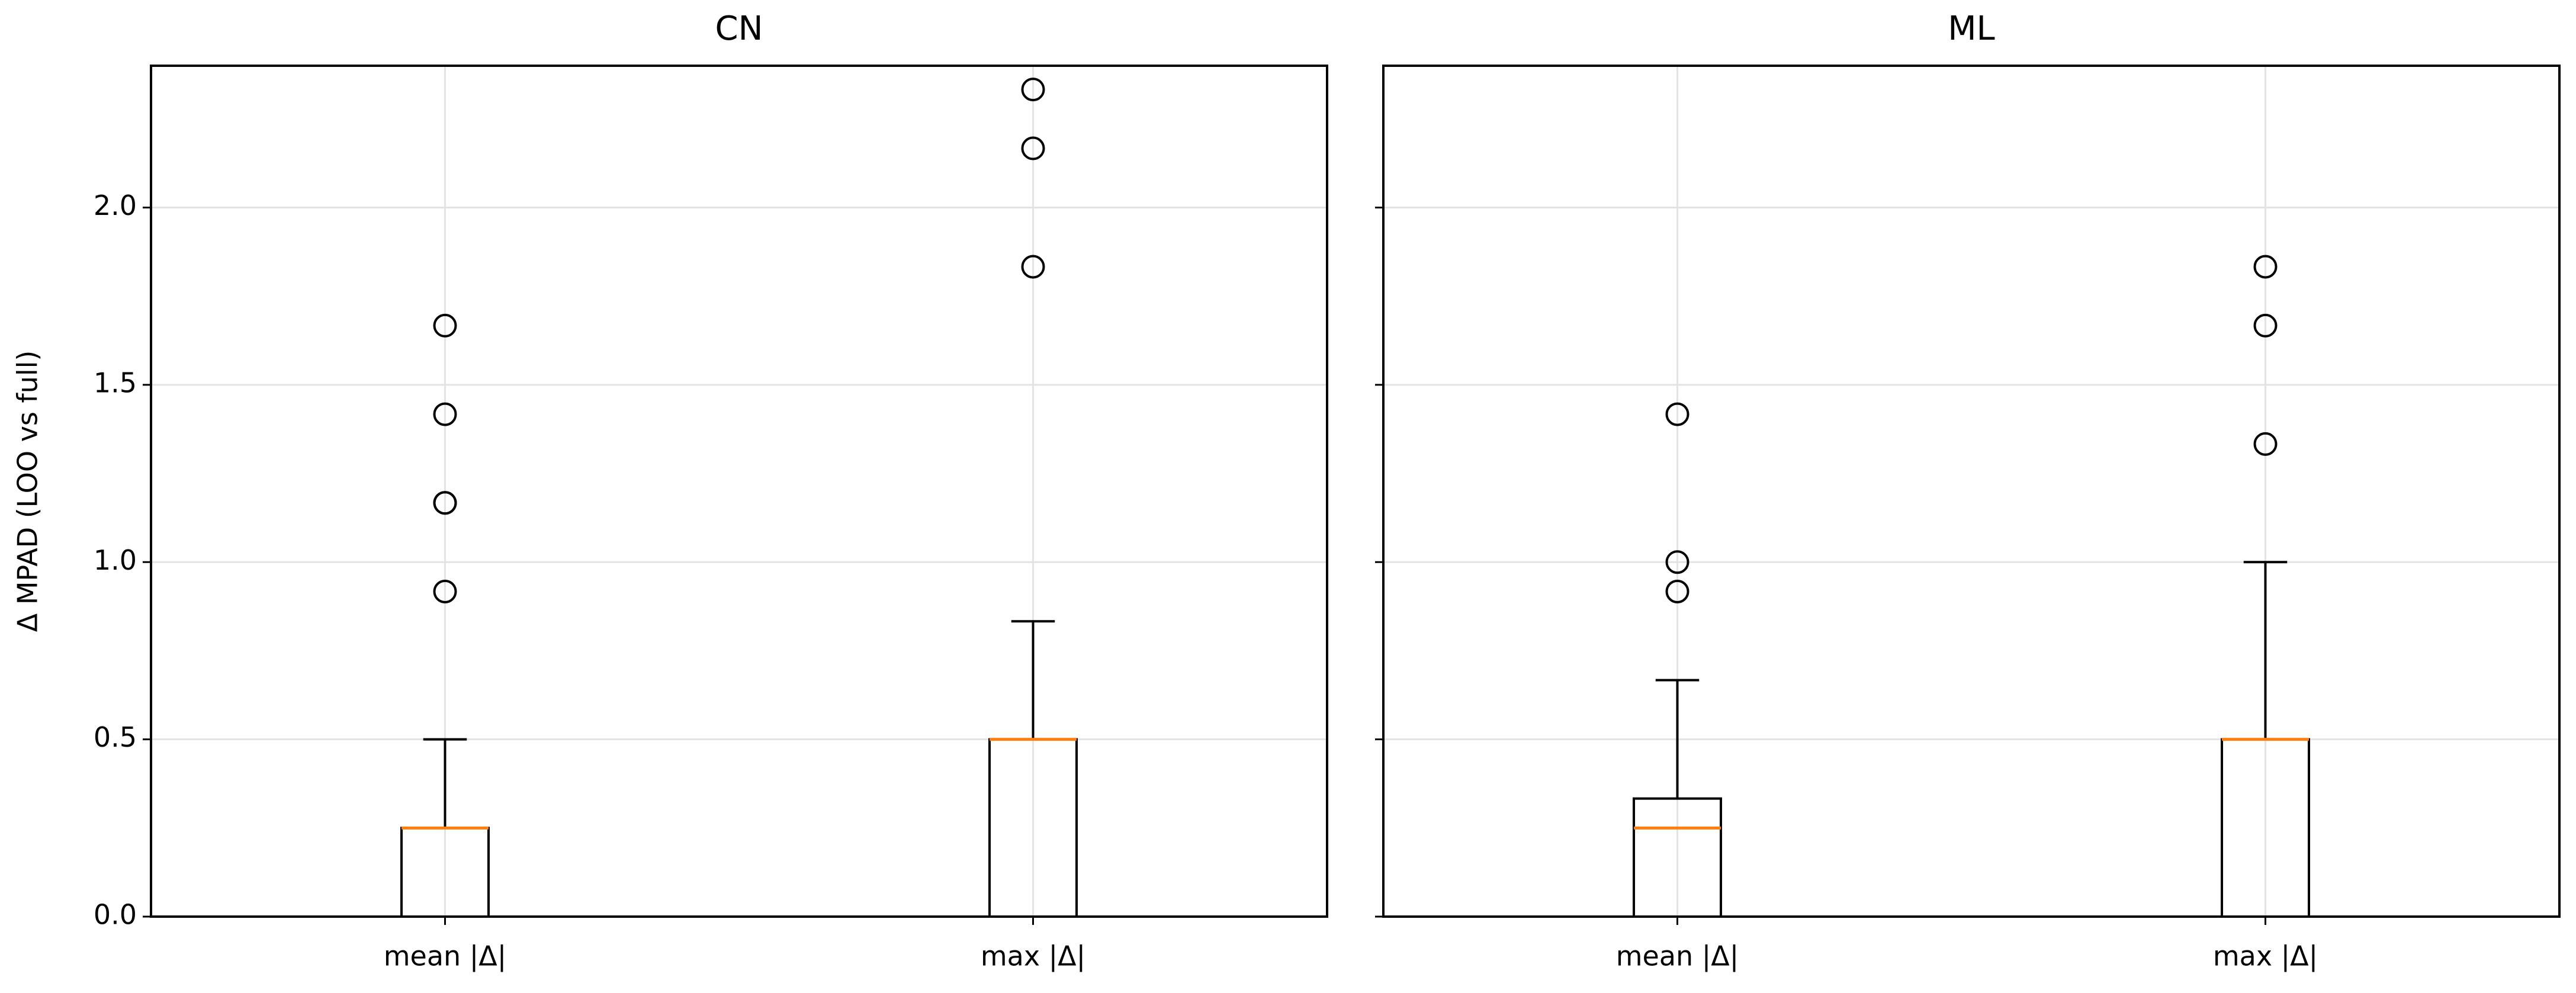  I want to click on y-tick-label: 1.0, so click(115, 560).